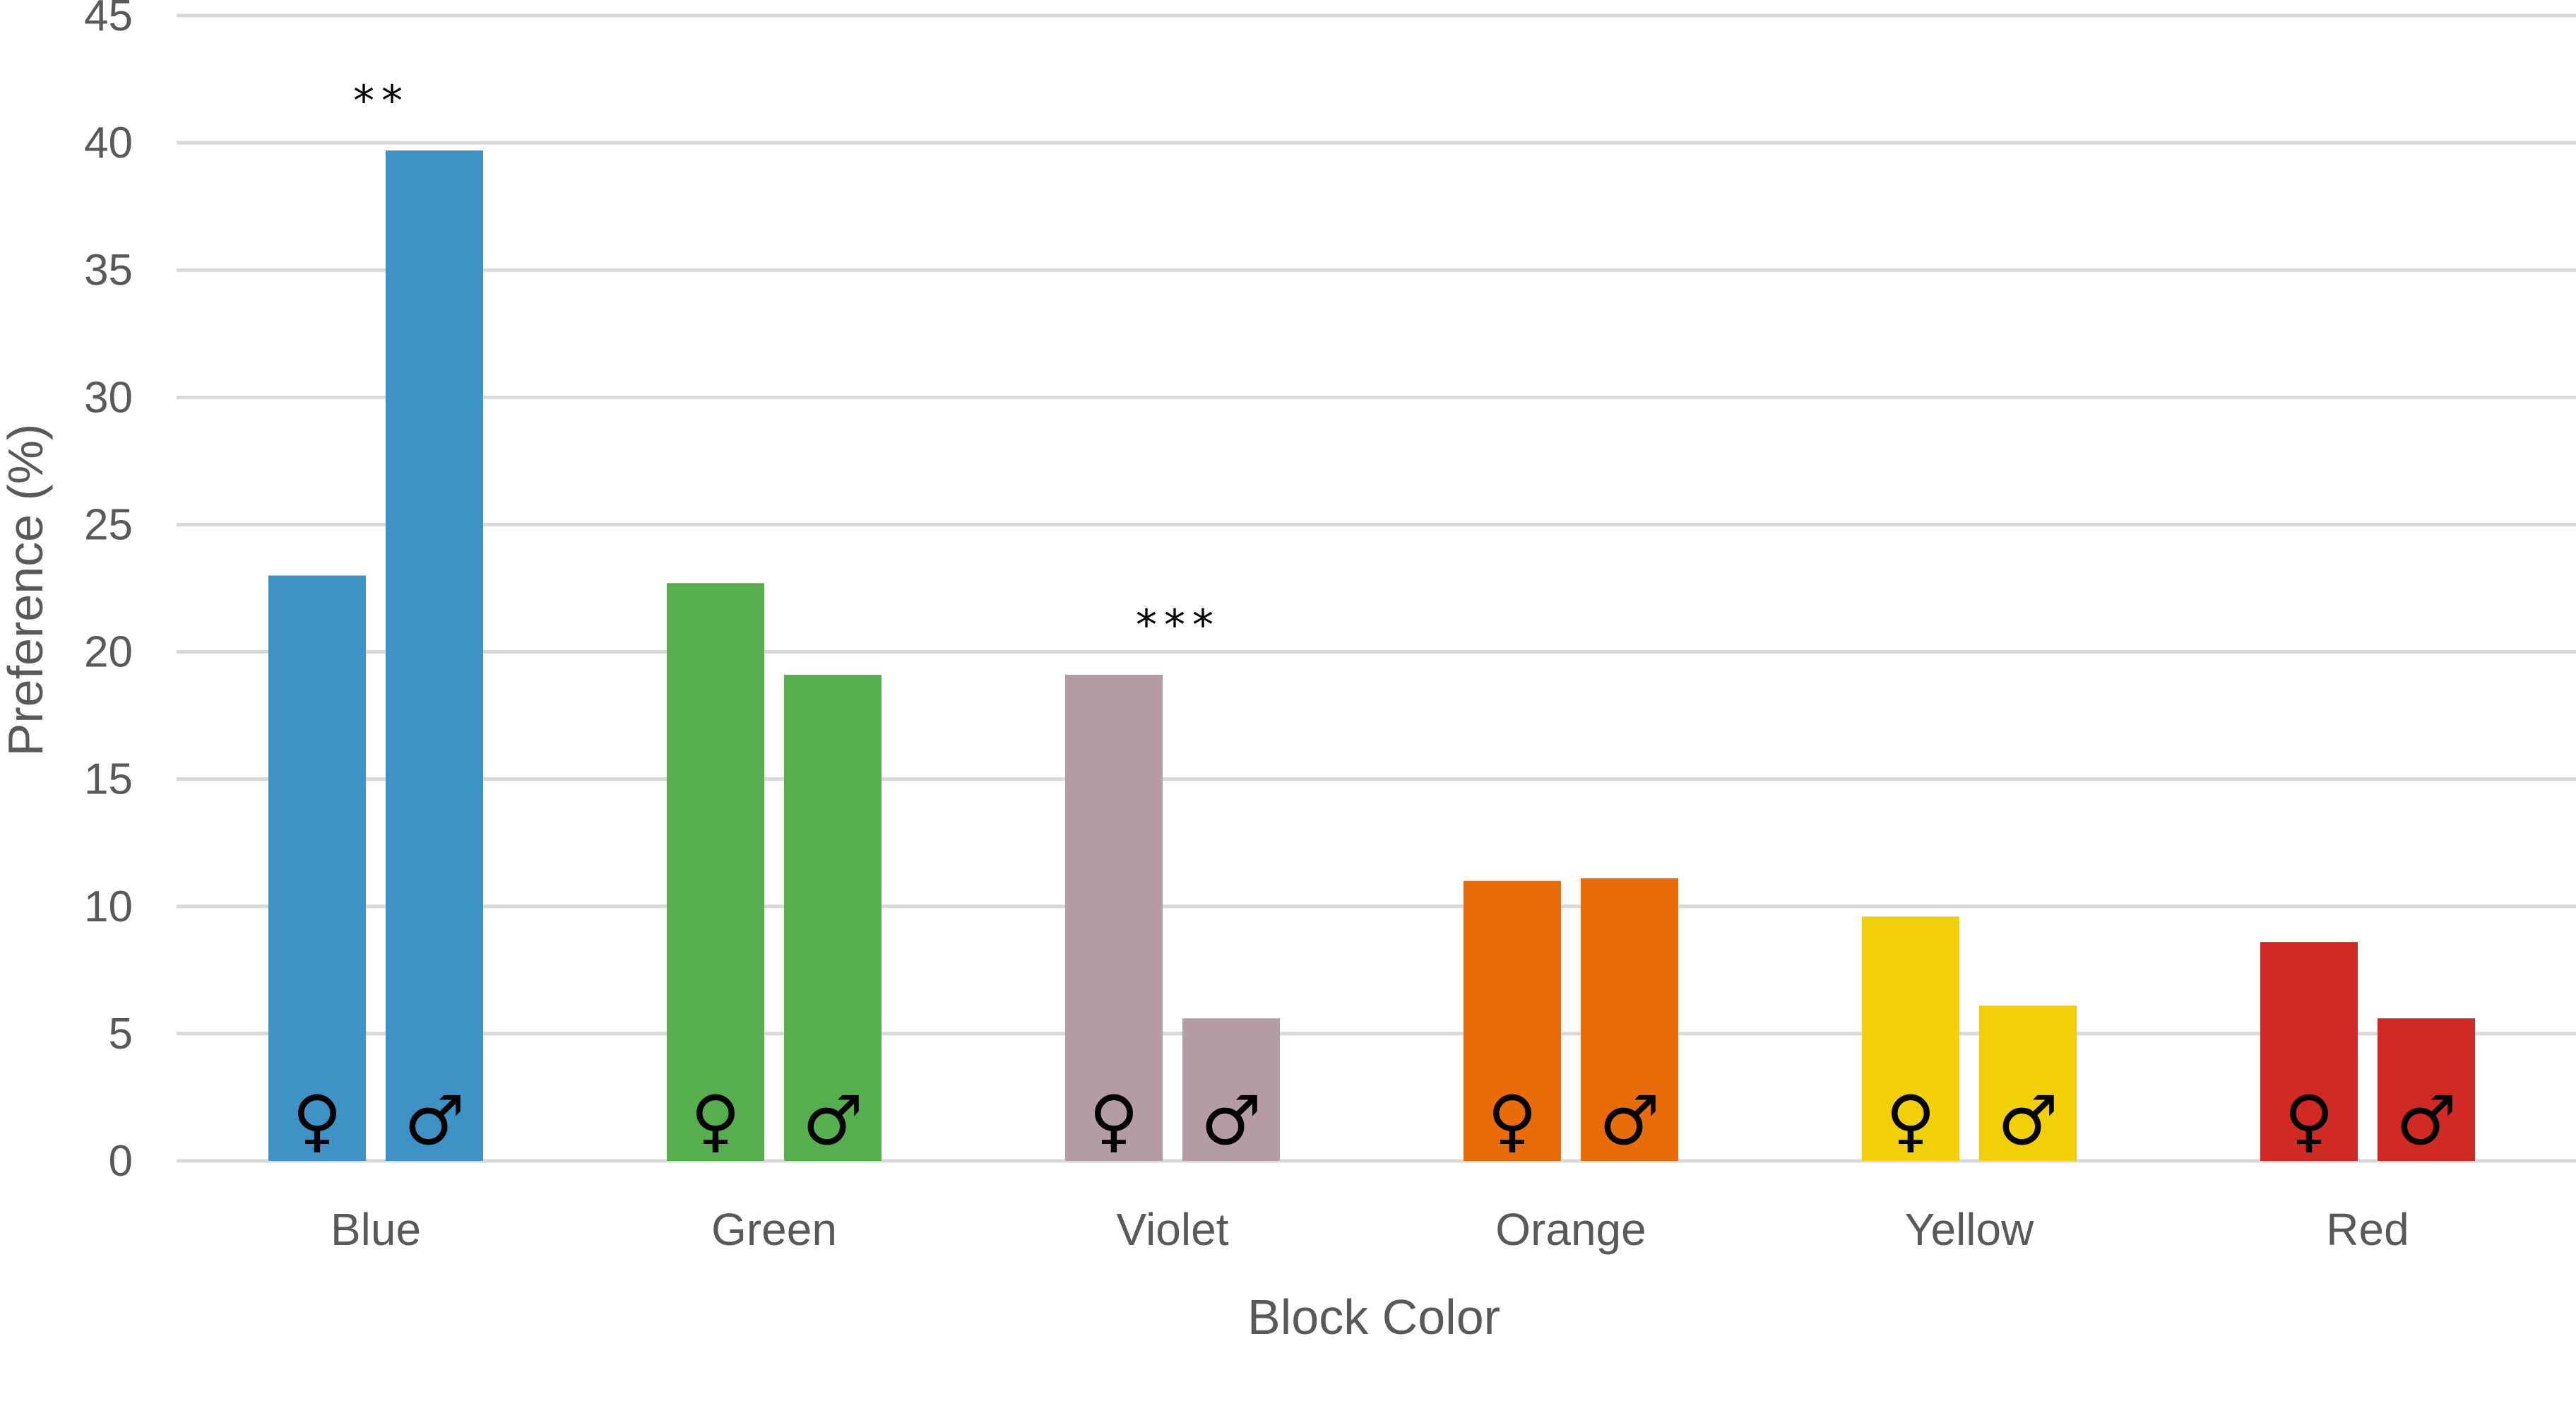 Image resolution: width=2576 pixels, height=1411 pixels. Describe the element at coordinates (1373, 1317) in the screenshot. I see `x-axis-title: Block Color` at that location.